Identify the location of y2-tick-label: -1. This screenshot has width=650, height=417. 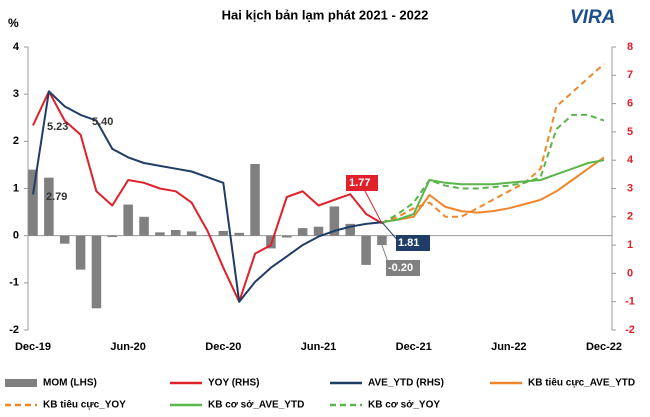
(630, 302).